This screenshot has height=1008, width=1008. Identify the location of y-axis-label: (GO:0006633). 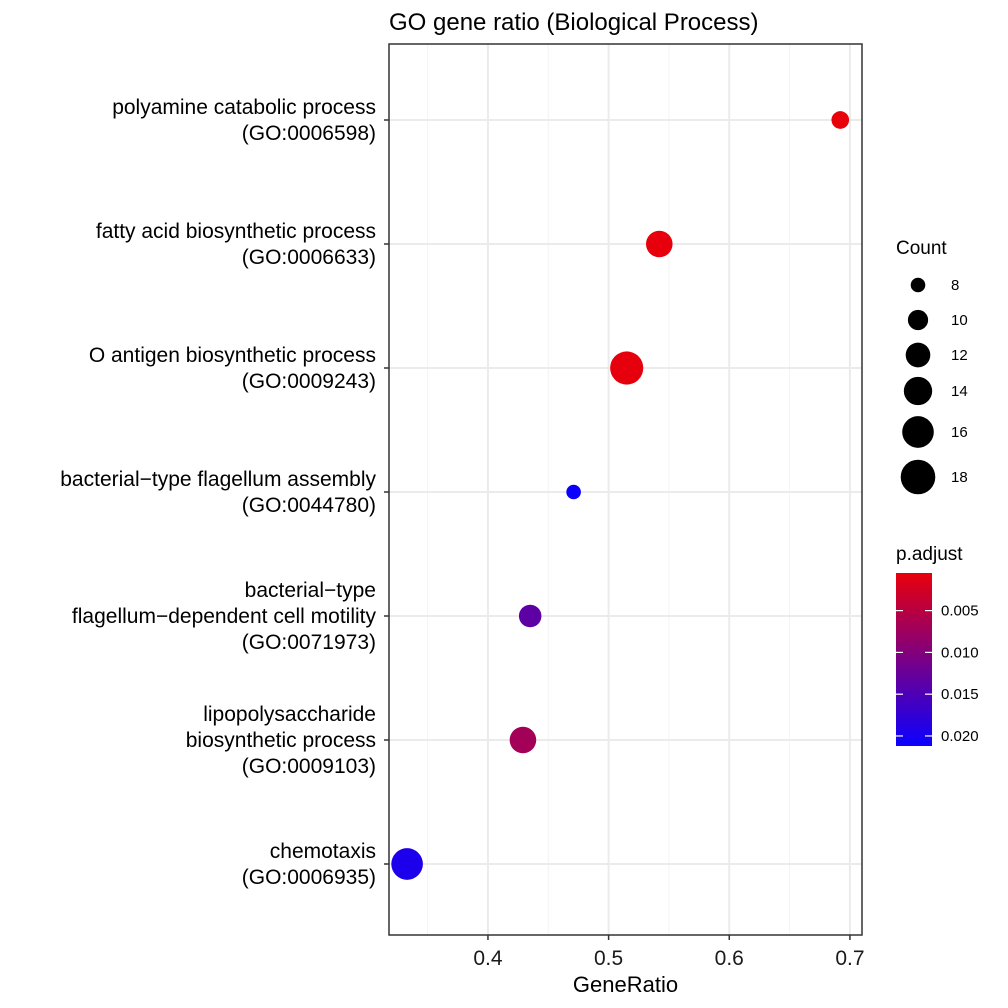
(309, 257).